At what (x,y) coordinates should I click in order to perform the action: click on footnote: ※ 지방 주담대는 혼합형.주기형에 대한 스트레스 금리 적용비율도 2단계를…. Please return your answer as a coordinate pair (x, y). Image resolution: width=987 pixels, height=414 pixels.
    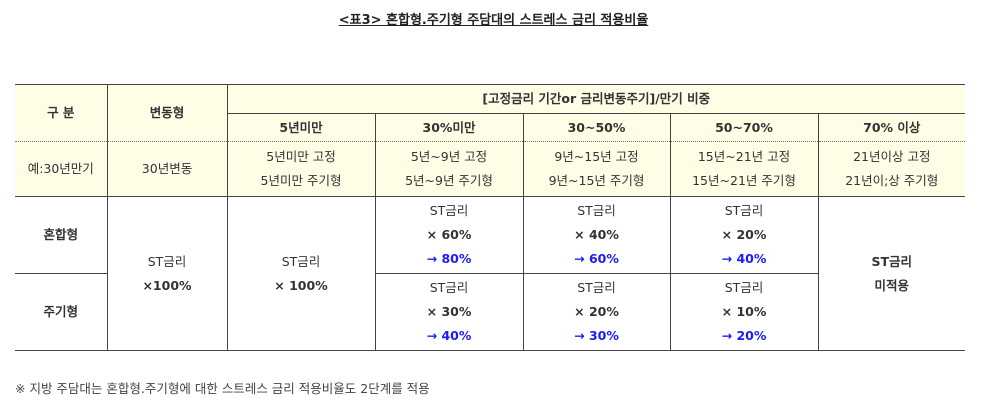
    Looking at the image, I should click on (222, 388).